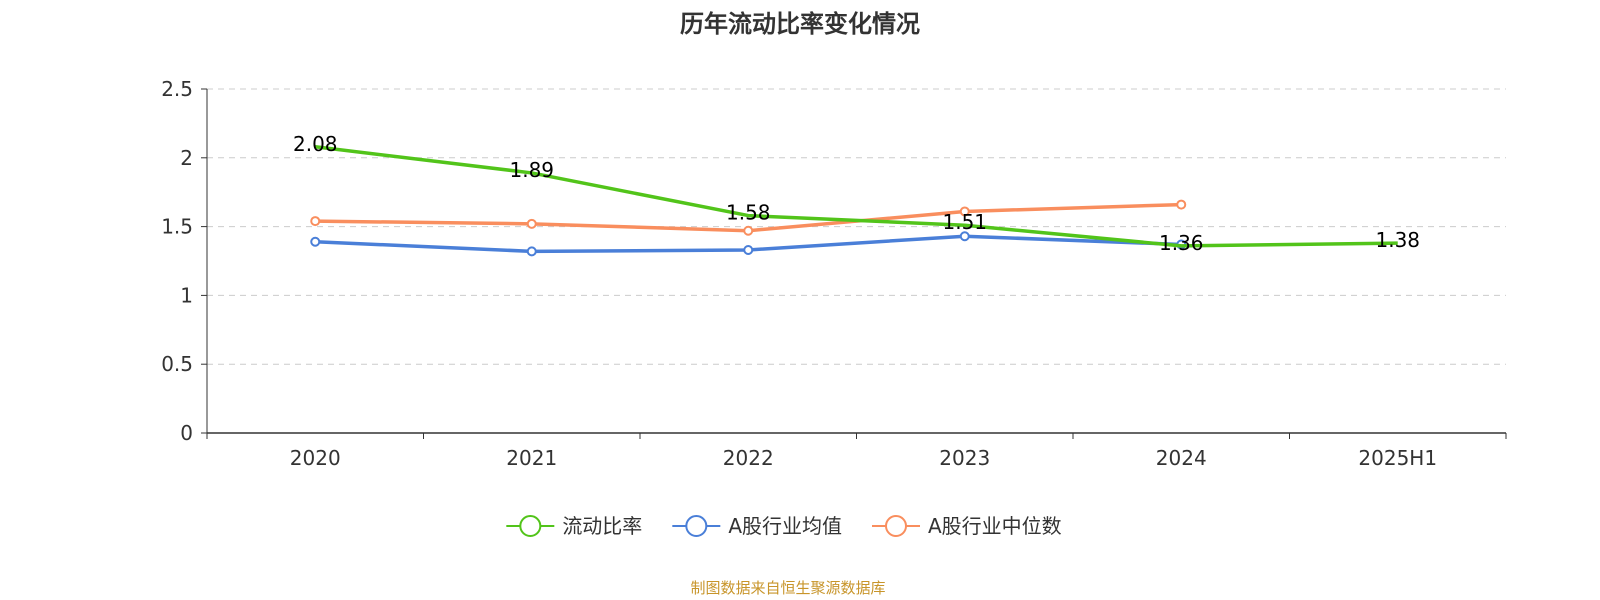  I want to click on data-label: 1.51, so click(964, 222).